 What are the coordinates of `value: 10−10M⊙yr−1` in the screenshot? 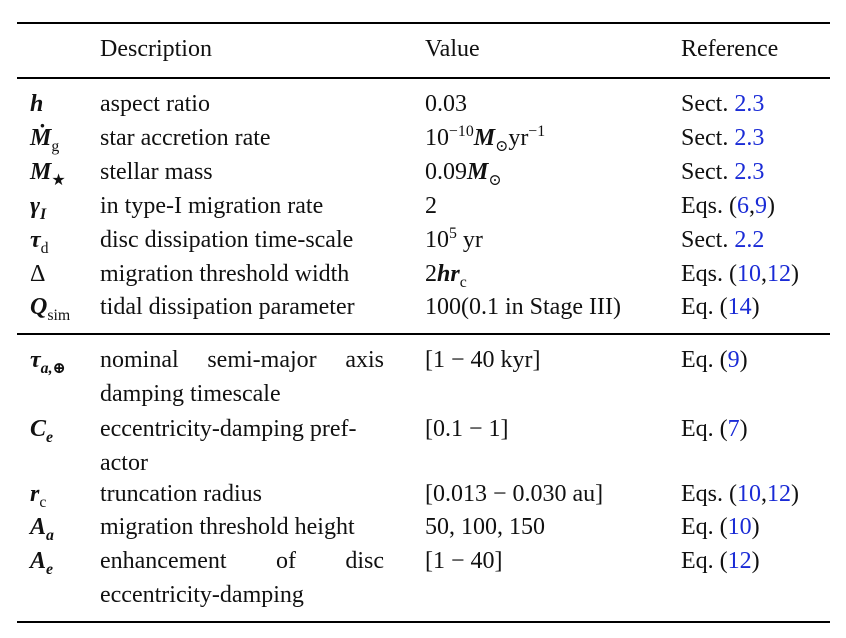 It's located at (485, 139).